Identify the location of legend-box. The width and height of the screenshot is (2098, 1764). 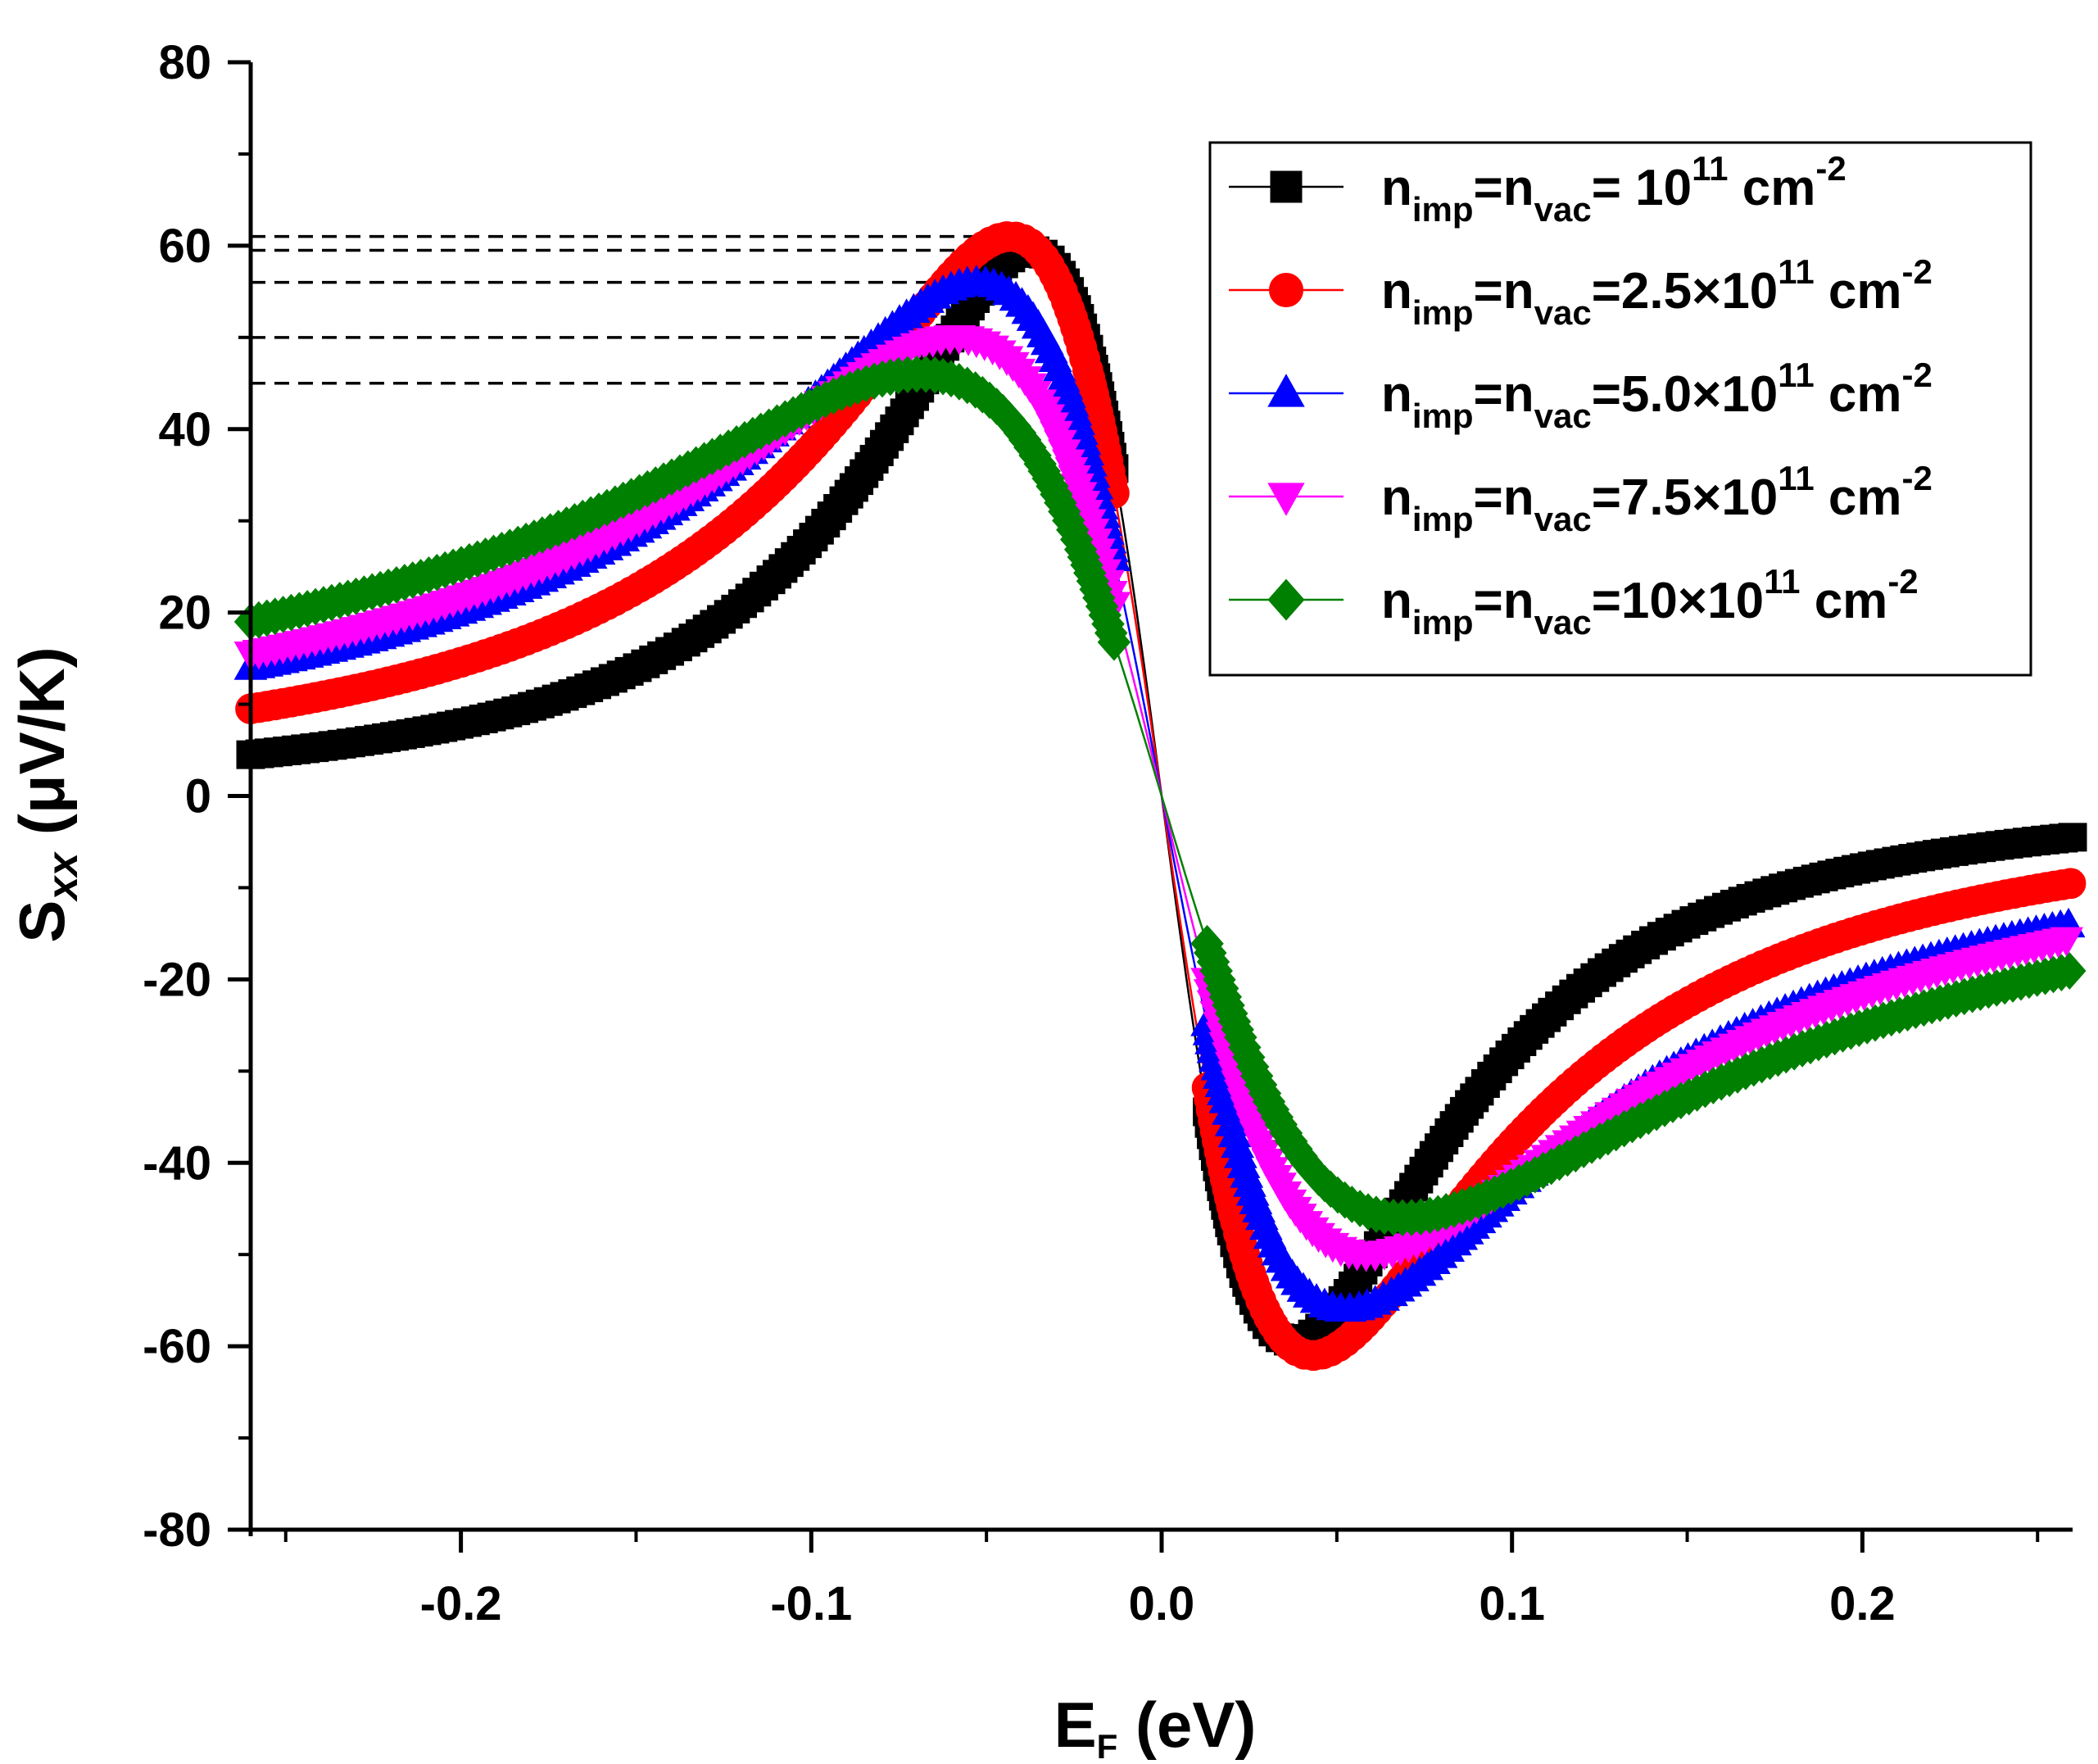
(1620, 409).